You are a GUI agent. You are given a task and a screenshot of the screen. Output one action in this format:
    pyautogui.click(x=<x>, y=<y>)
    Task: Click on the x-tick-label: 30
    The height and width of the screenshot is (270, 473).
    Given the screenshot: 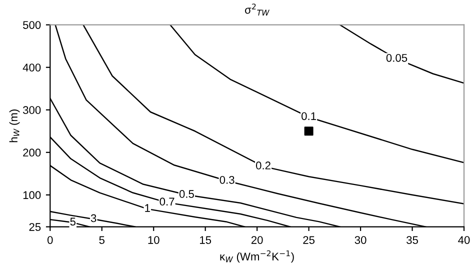 What is the action you would take?
    pyautogui.click(x=360, y=240)
    